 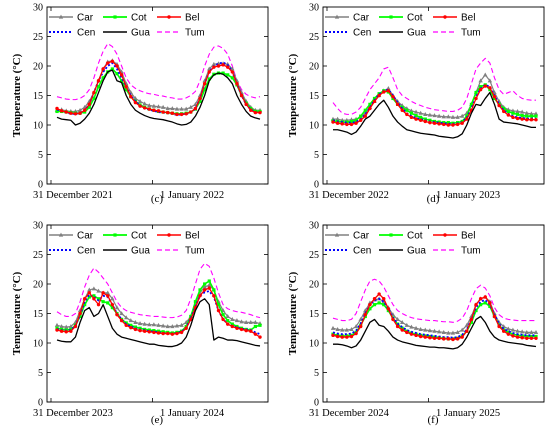 What do you see at coordinates (192, 413) in the screenshot?
I see `date-label-next: 1 January 2024` at bounding box center [192, 413].